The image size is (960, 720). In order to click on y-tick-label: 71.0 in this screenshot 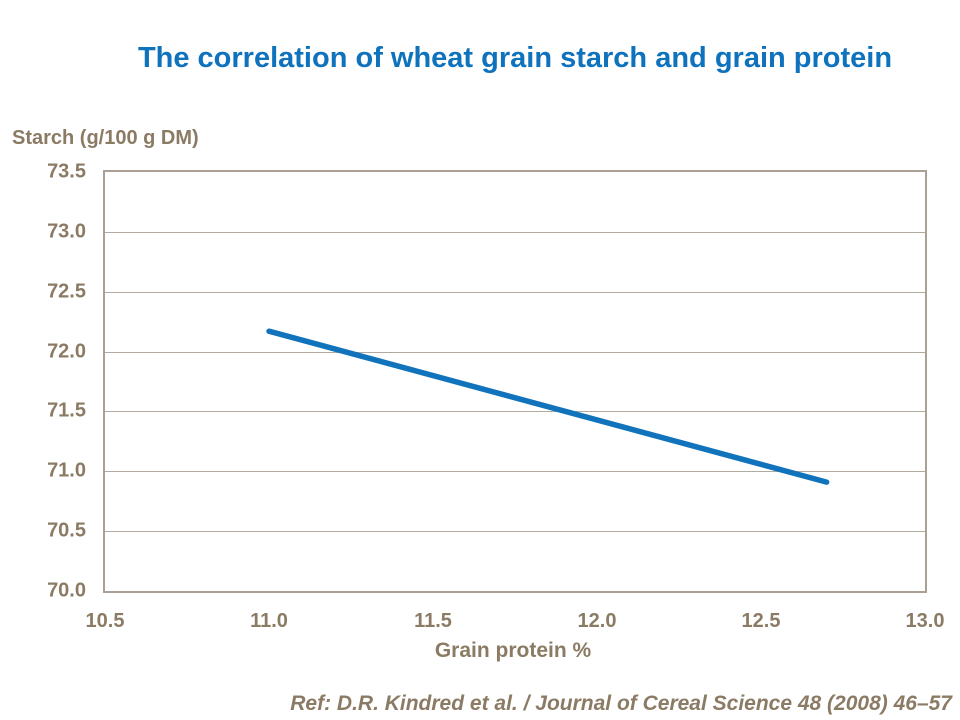, I will do `click(66, 470)`.